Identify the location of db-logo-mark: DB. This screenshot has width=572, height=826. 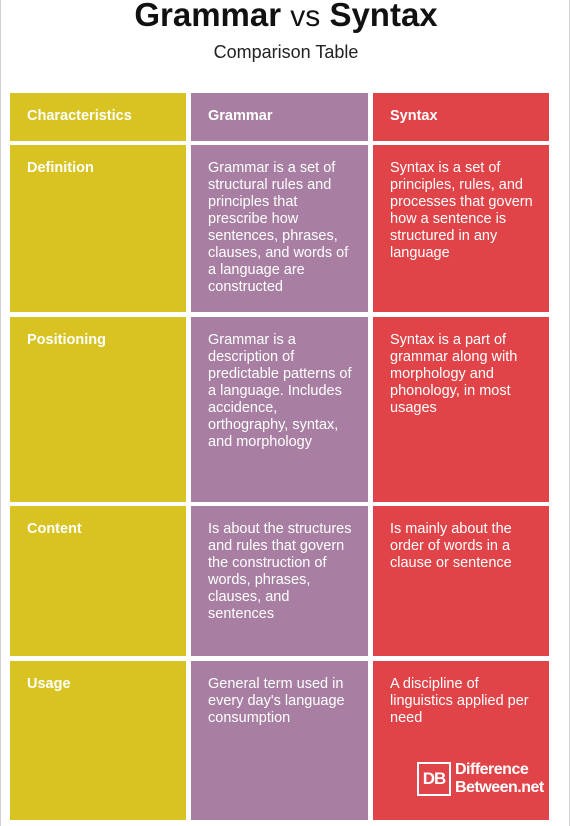
(434, 779).